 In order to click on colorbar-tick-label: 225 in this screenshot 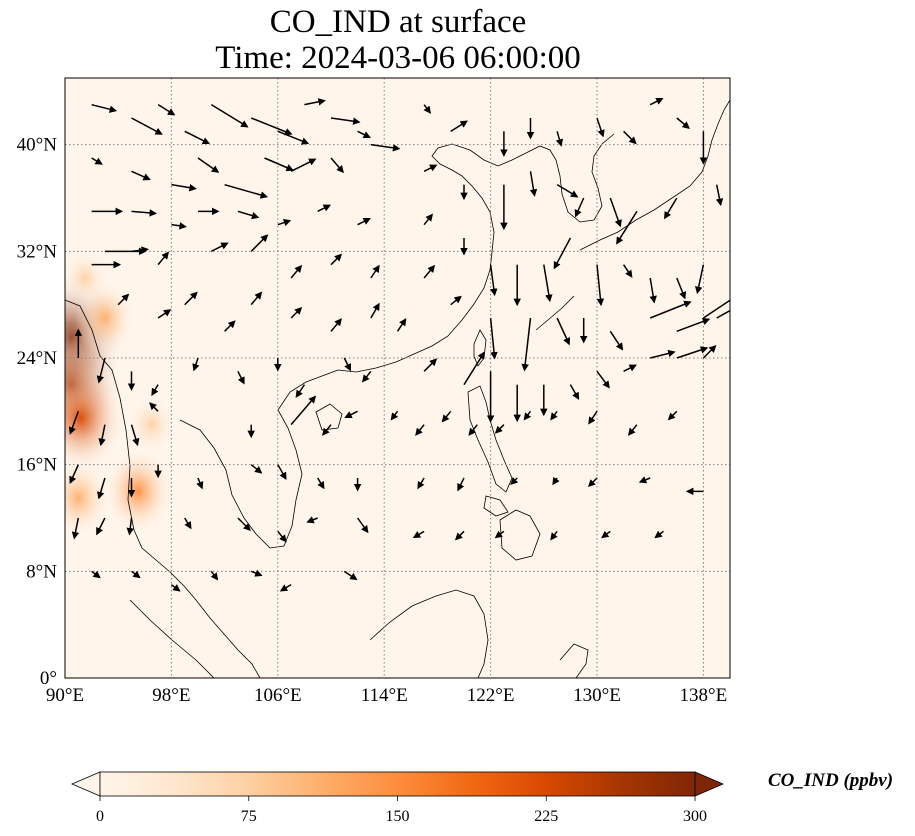, I will do `click(546, 816)`.